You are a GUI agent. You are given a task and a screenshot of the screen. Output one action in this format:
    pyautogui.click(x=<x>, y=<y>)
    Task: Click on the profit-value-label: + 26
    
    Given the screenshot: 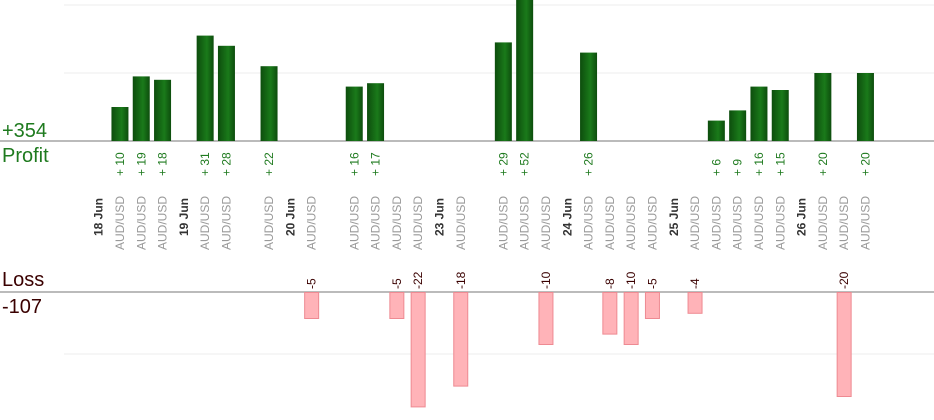 What is the action you would take?
    pyautogui.click(x=589, y=164)
    